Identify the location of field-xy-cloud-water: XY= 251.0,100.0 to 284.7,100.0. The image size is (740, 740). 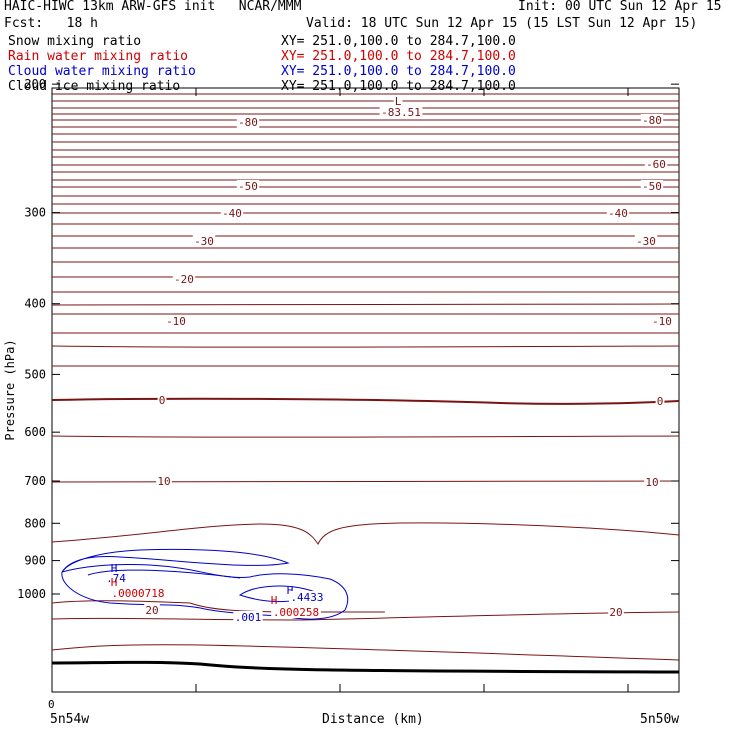
(398, 71).